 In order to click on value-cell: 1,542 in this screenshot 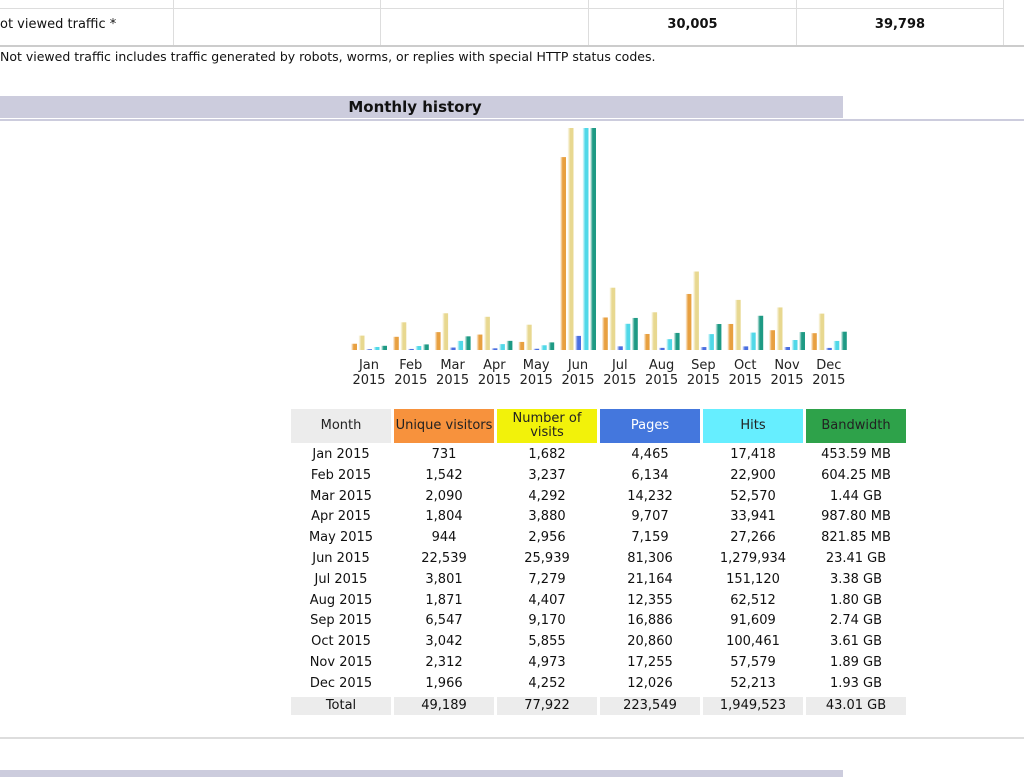, I will do `click(444, 475)`.